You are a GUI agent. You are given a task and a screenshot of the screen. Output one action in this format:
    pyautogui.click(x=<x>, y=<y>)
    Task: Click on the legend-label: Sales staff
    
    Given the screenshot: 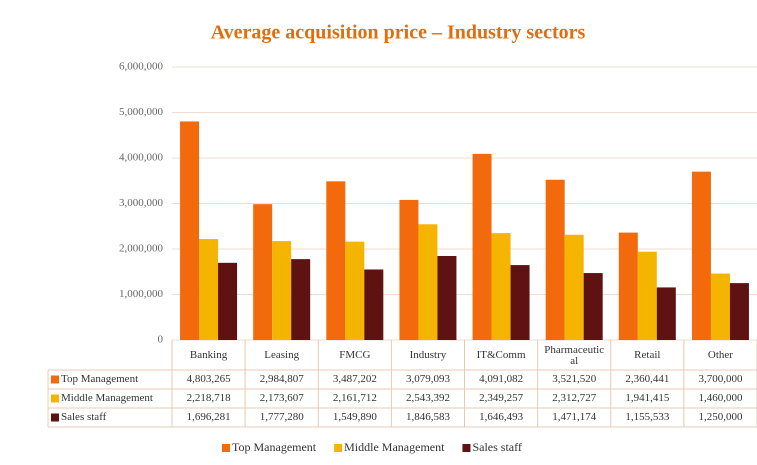 What is the action you would take?
    pyautogui.click(x=496, y=447)
    